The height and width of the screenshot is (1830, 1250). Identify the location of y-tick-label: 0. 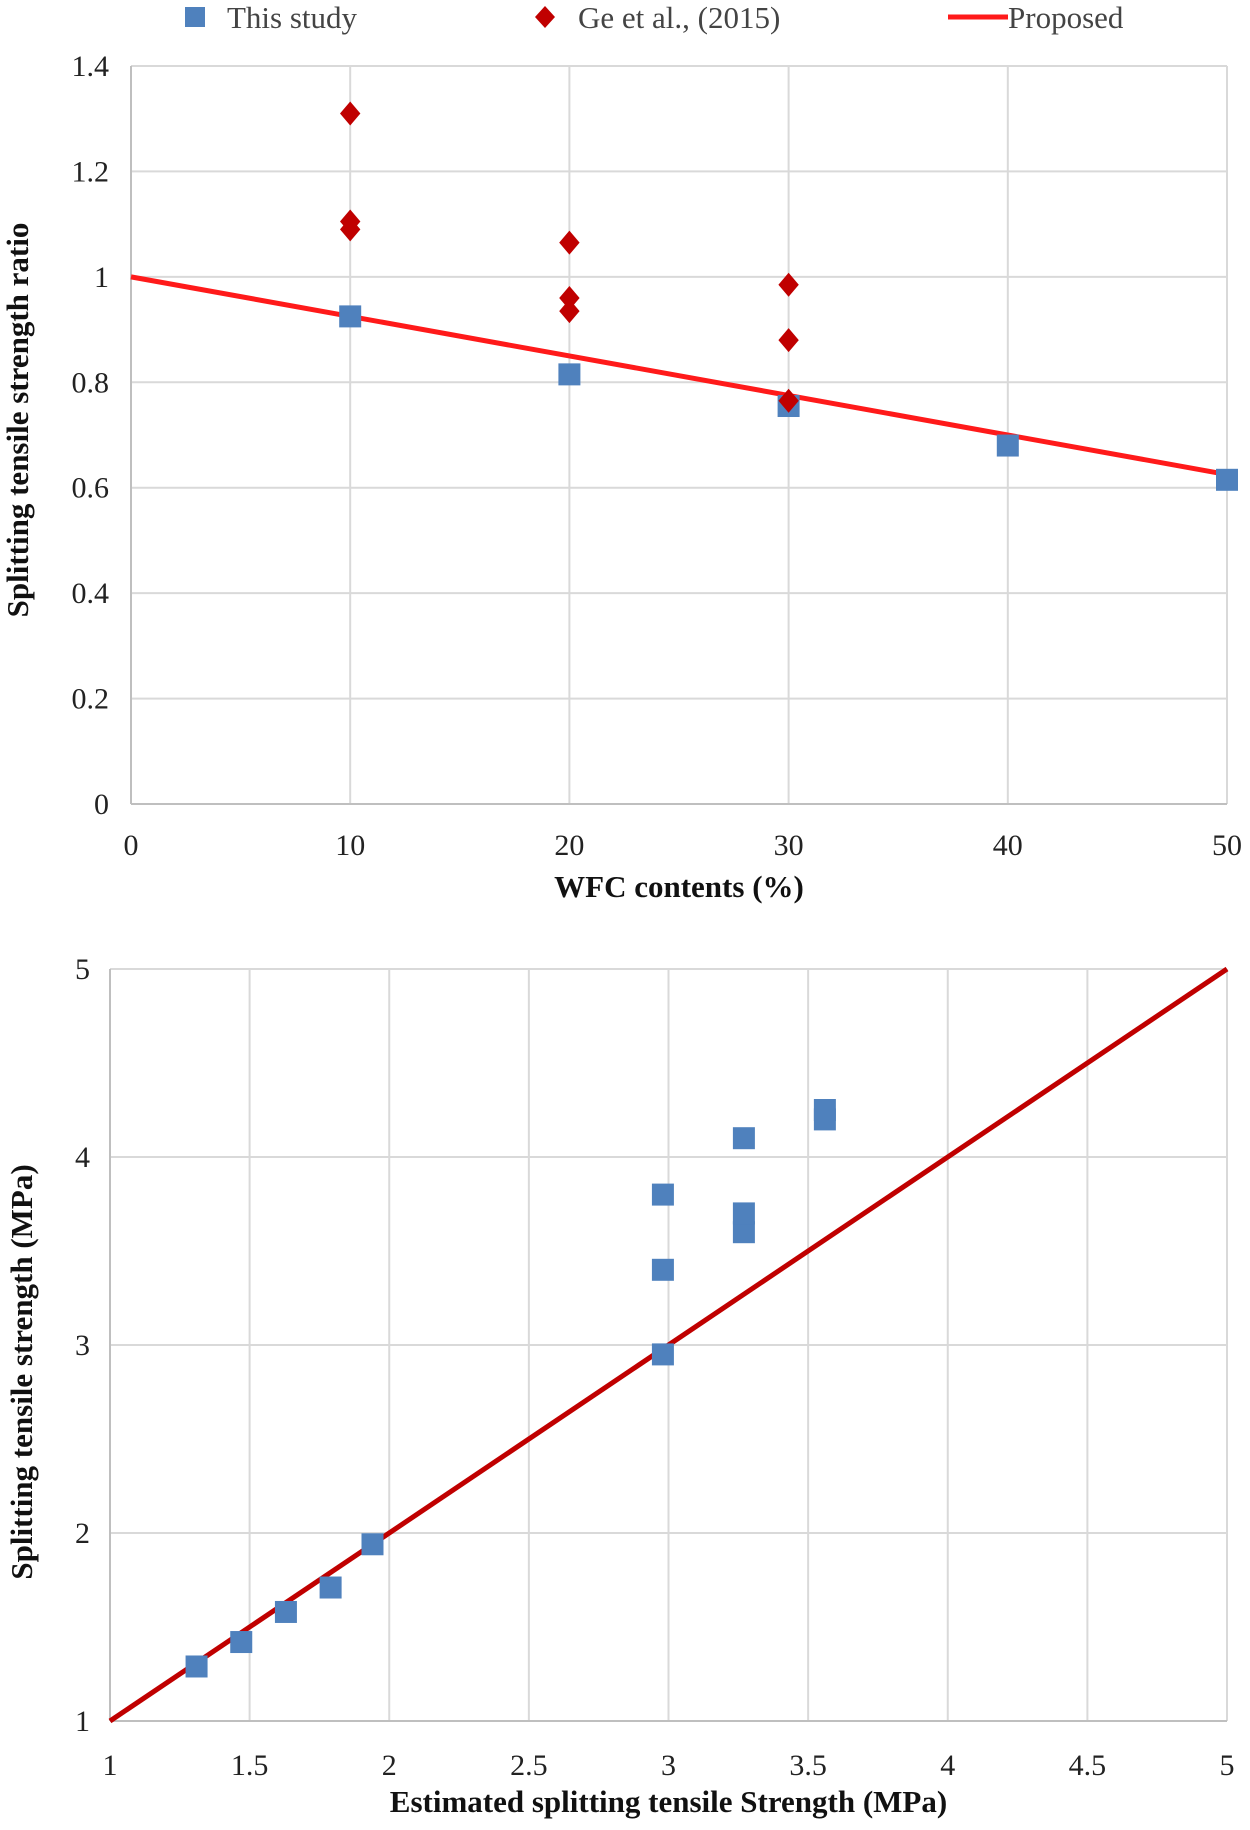
(101, 804).